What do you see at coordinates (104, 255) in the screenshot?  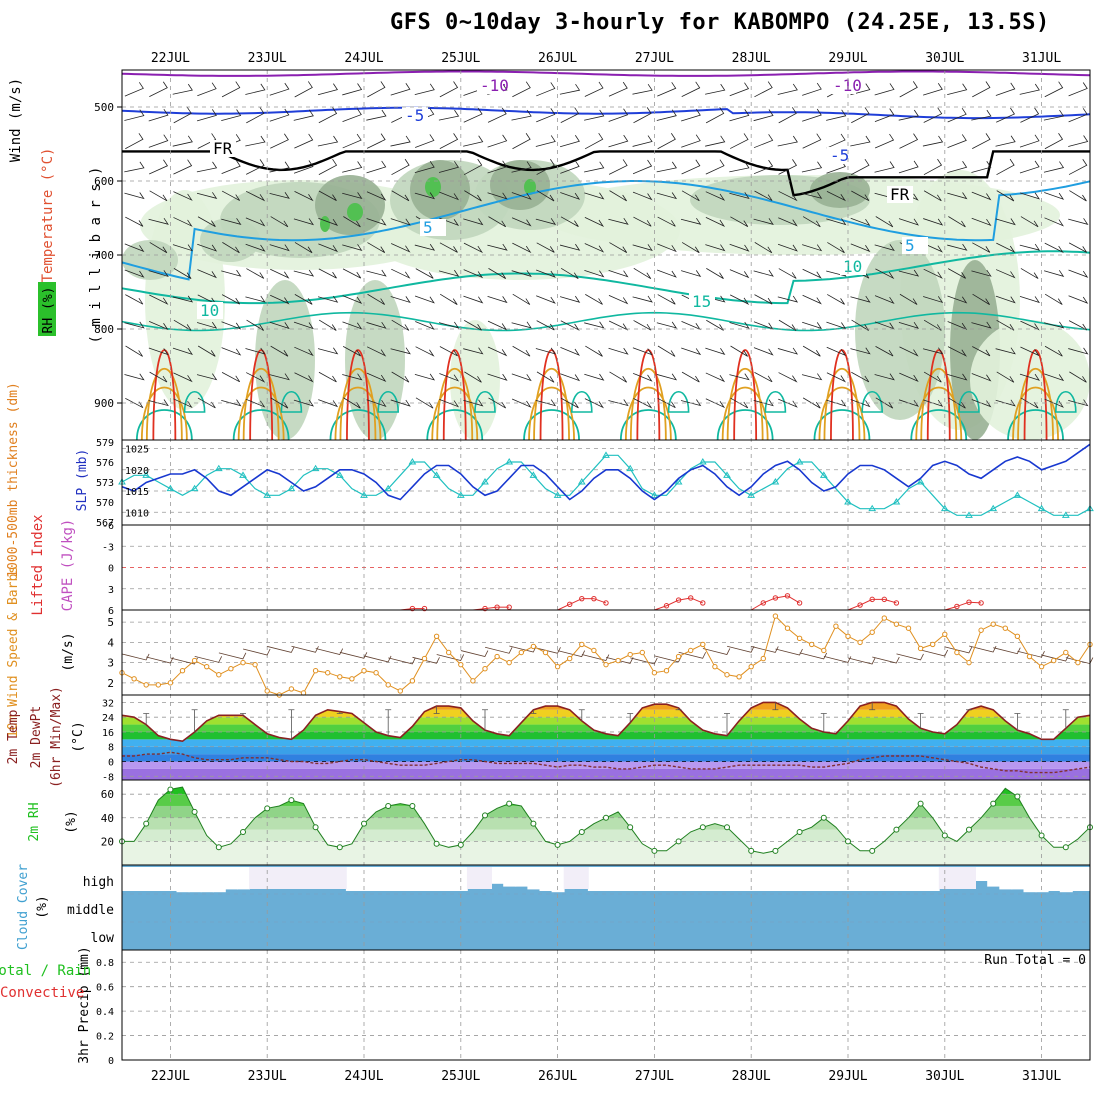 I see `y-tick-pressure: 700` at bounding box center [104, 255].